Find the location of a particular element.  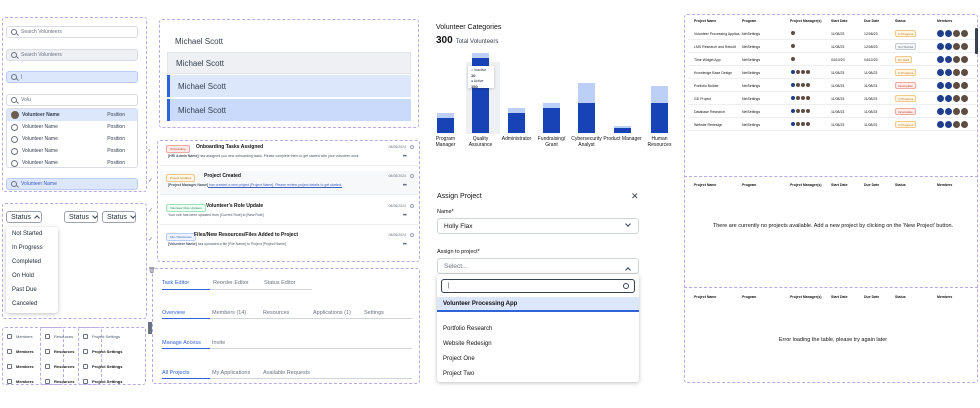

project-option: Project Two is located at coordinates (459, 373).